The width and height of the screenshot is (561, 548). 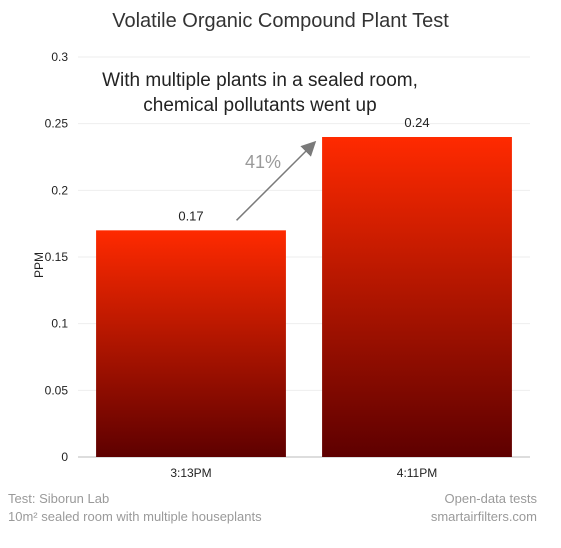 I want to click on x-tick-label: 3:13PM, so click(x=190, y=473).